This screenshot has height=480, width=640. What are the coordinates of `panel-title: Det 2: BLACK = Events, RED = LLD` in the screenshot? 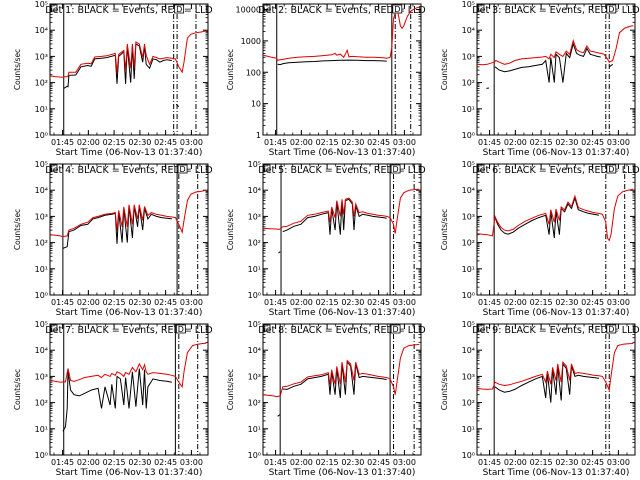 It's located at (341, 10).